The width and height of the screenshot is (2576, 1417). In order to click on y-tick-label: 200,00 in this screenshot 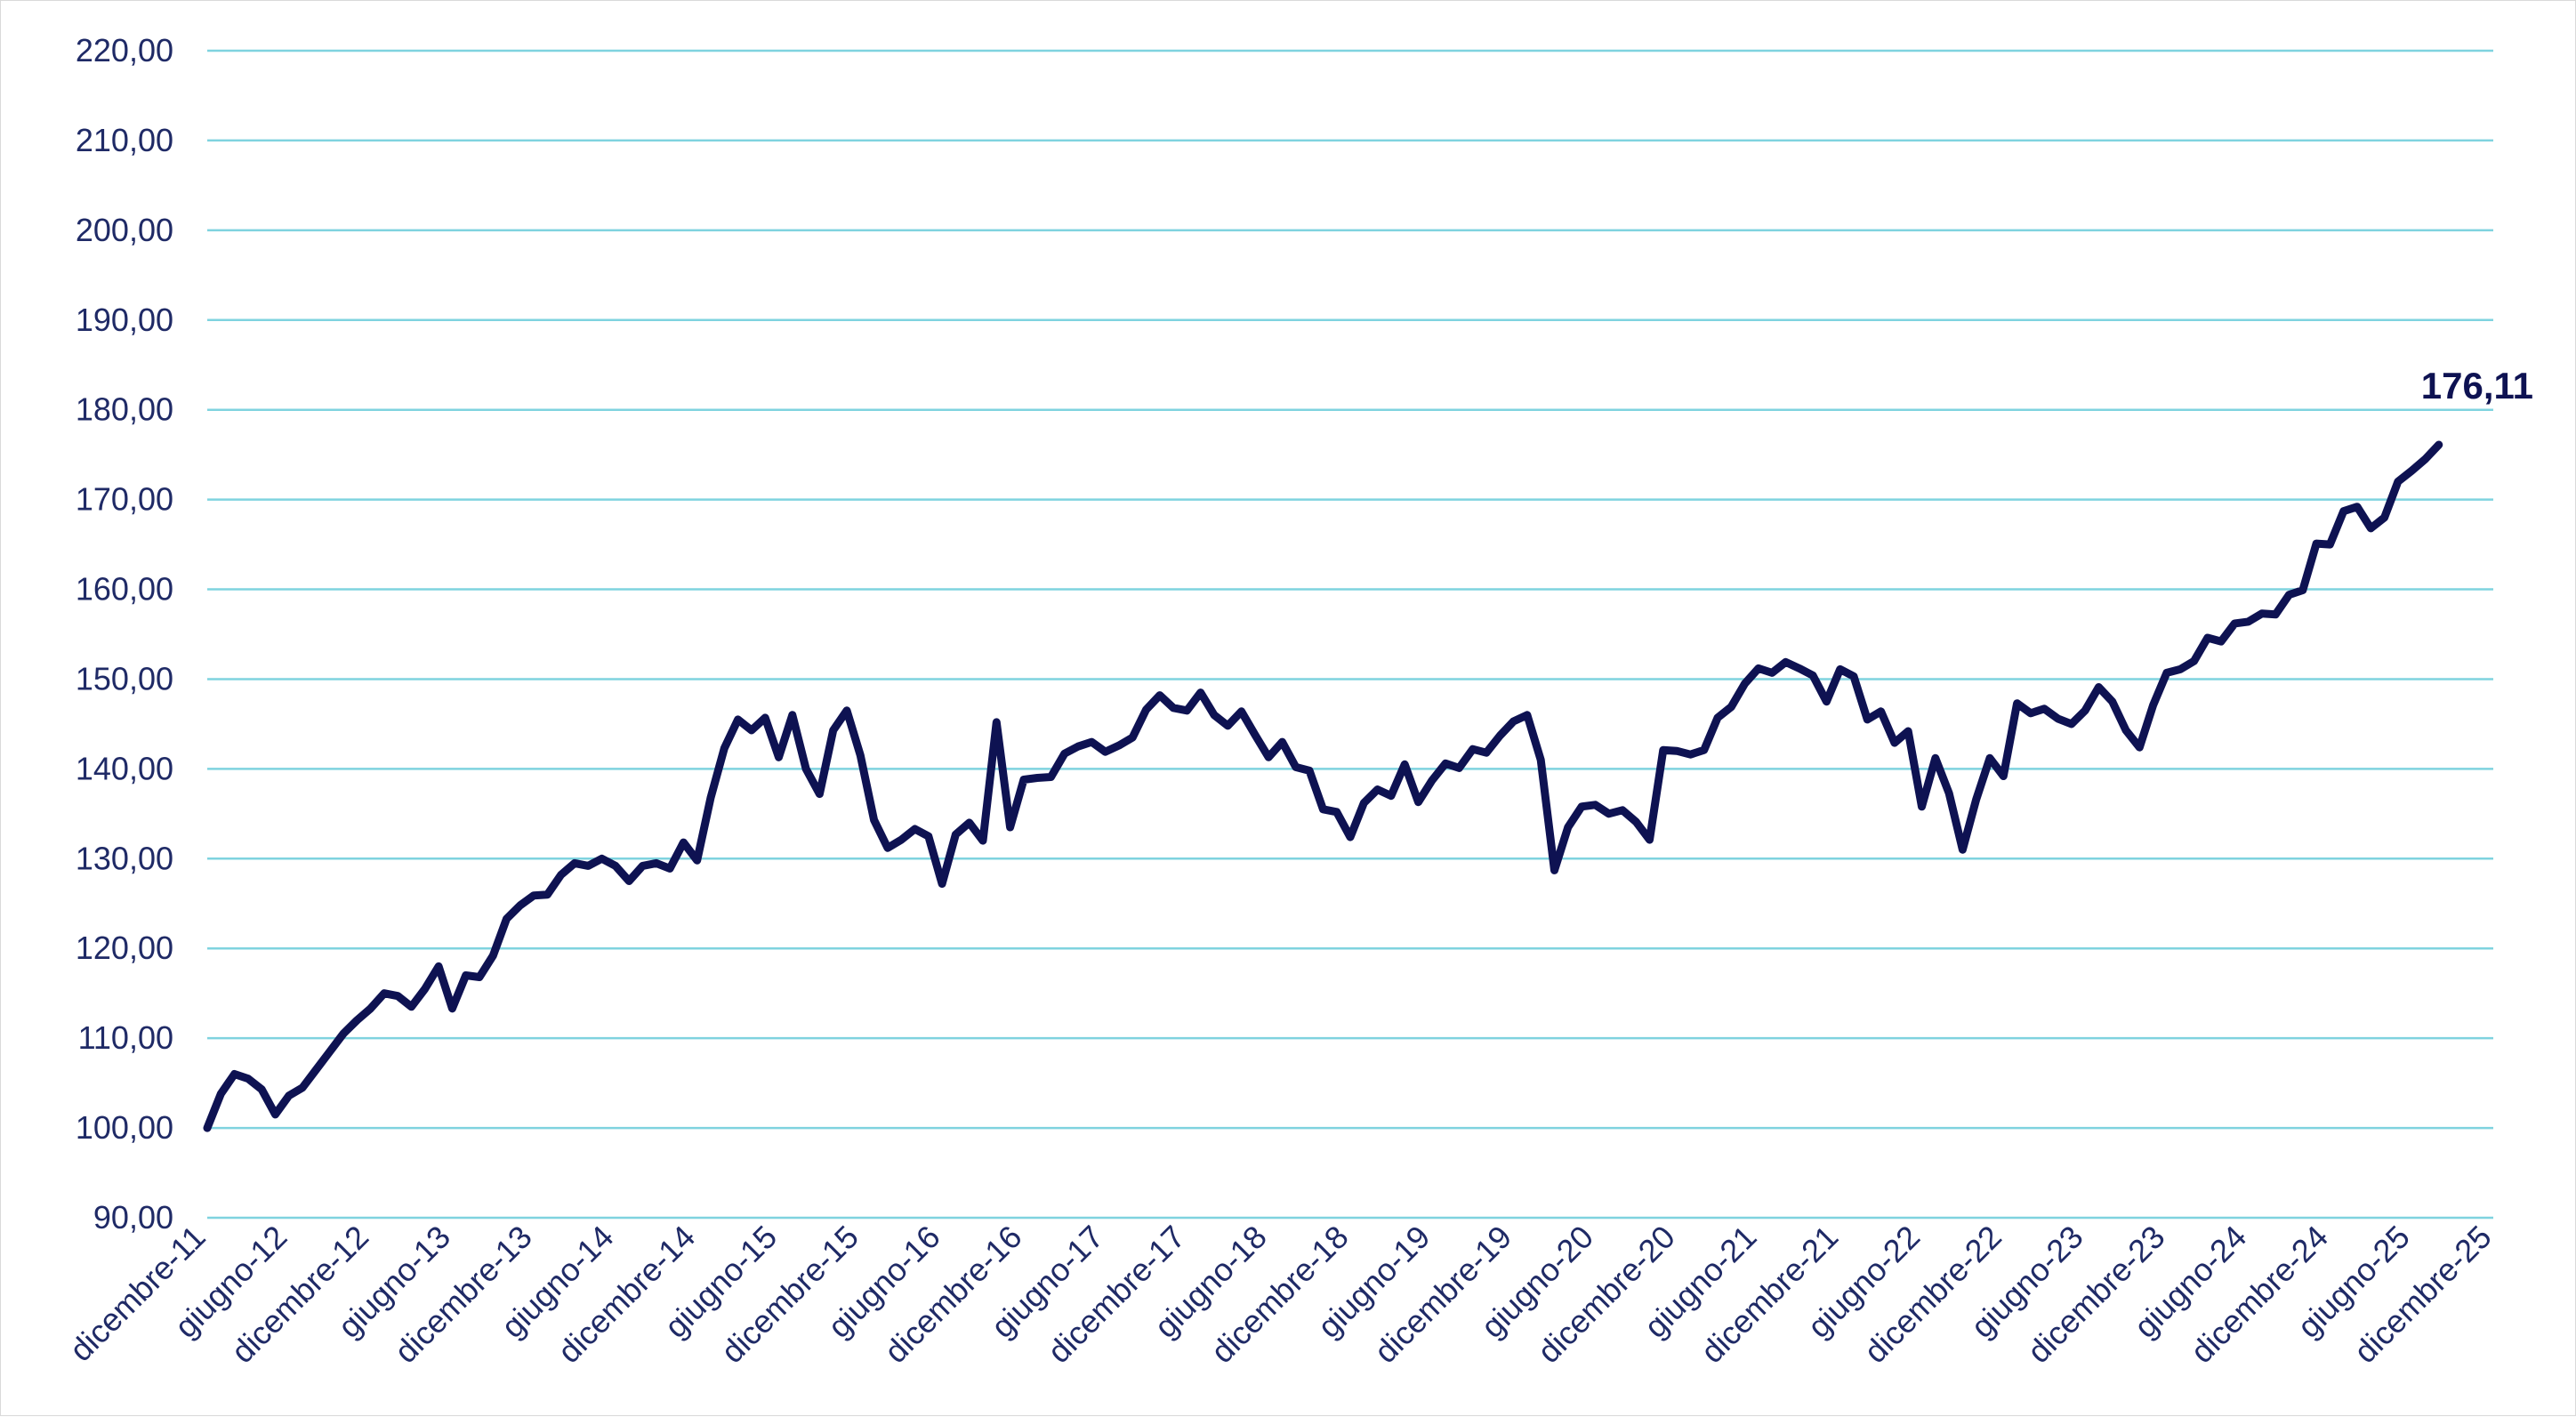, I will do `click(124, 230)`.